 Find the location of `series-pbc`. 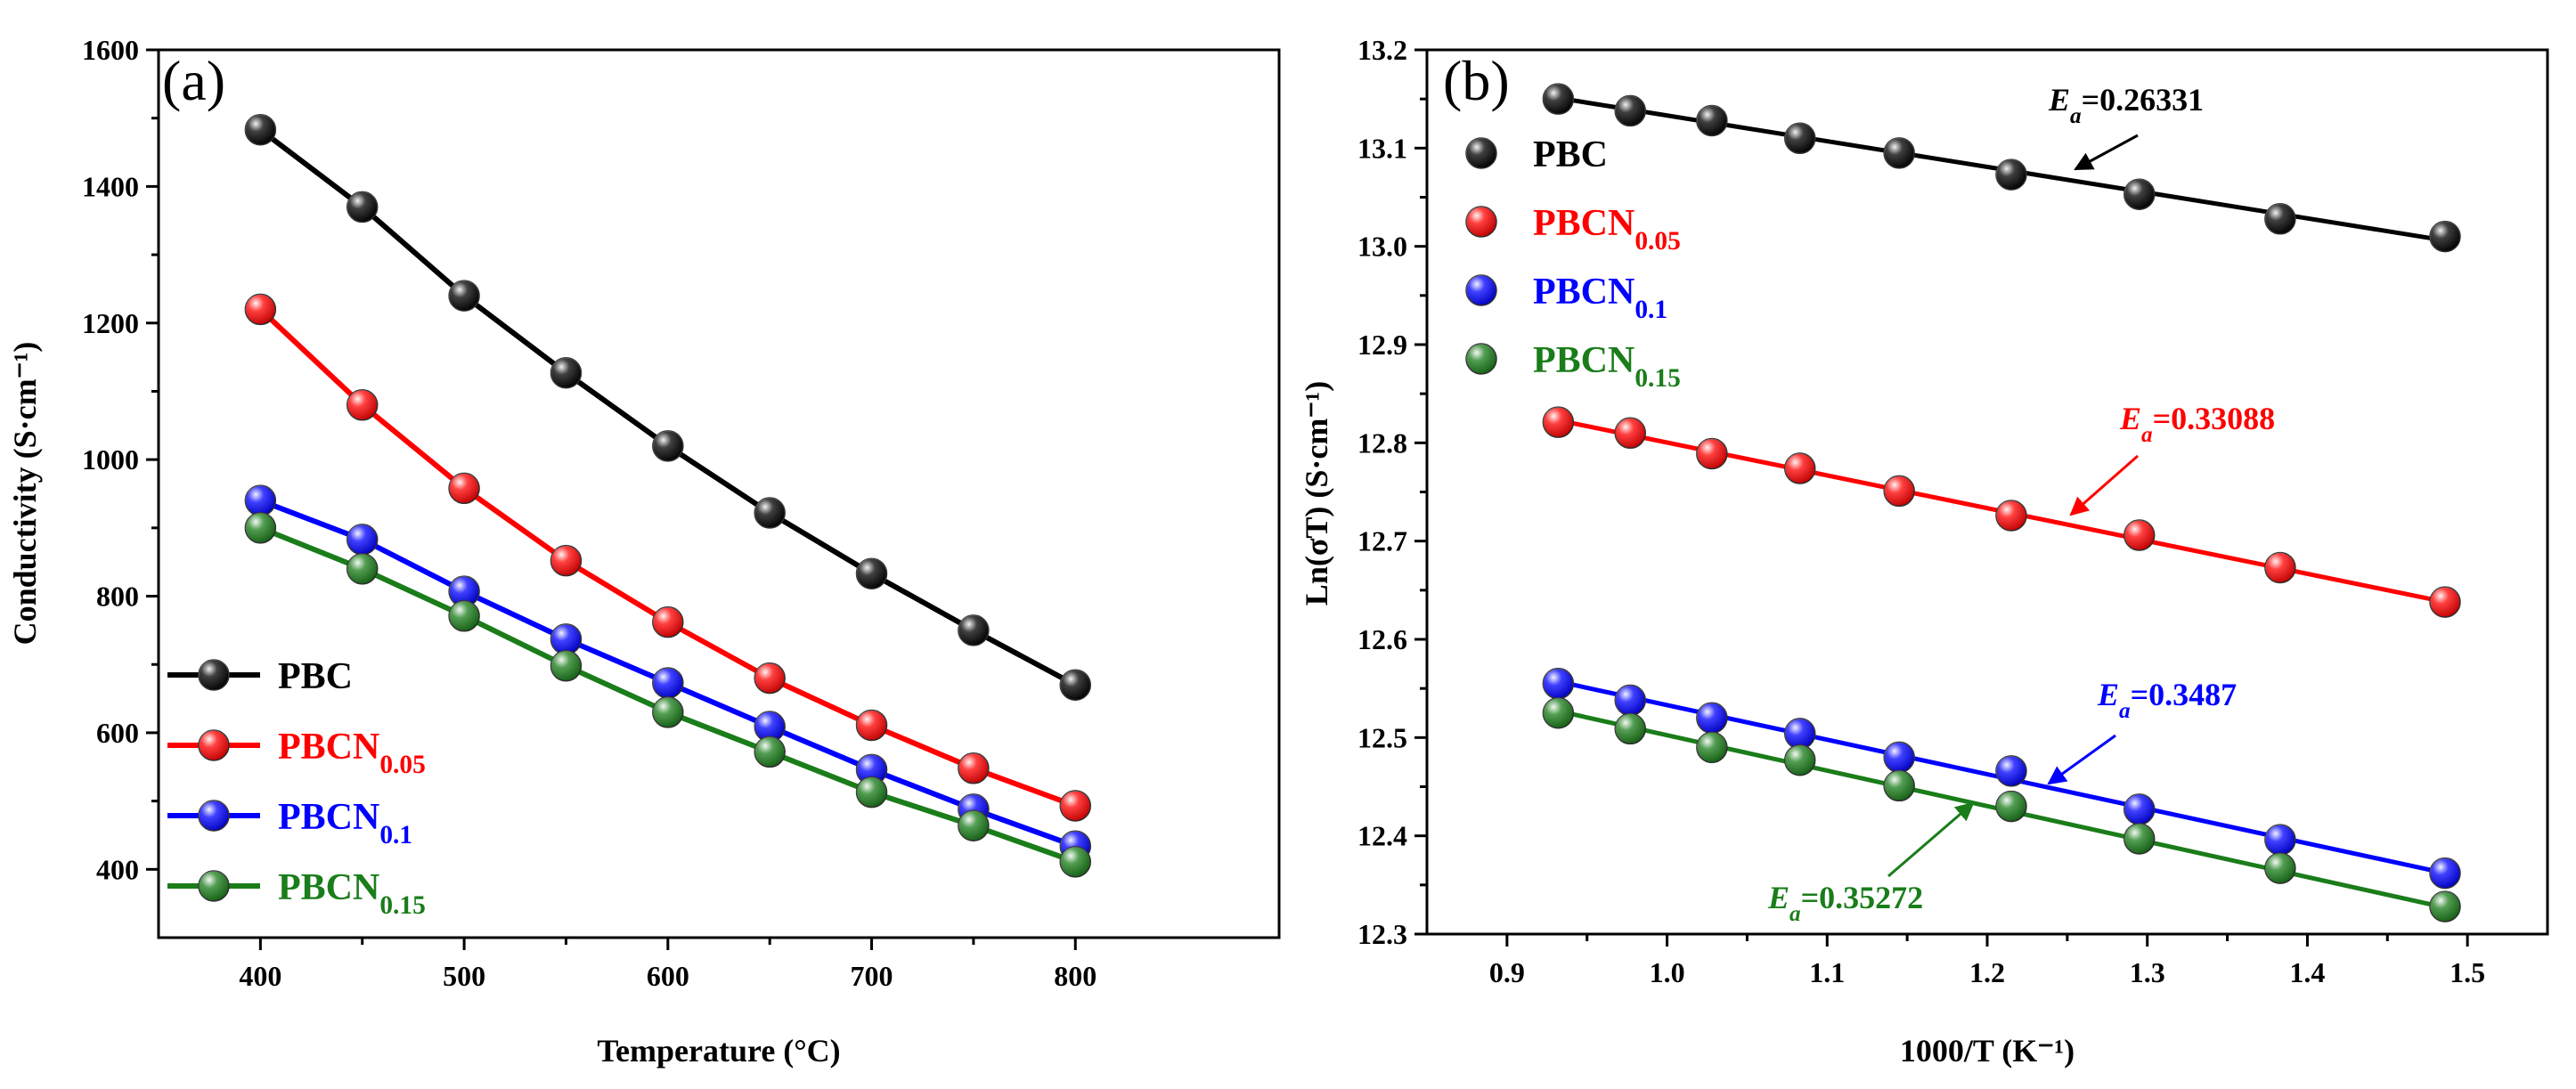

series-pbc is located at coordinates (2002, 168).